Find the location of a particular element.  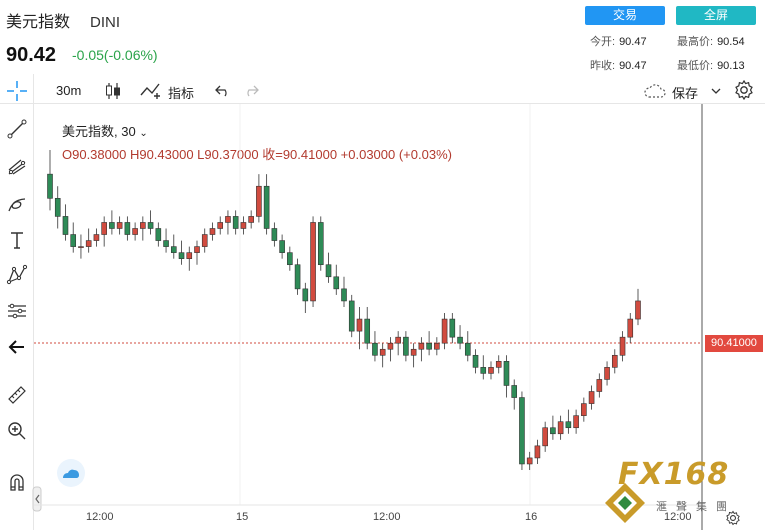

x-tick-label: 15 is located at coordinates (242, 517).